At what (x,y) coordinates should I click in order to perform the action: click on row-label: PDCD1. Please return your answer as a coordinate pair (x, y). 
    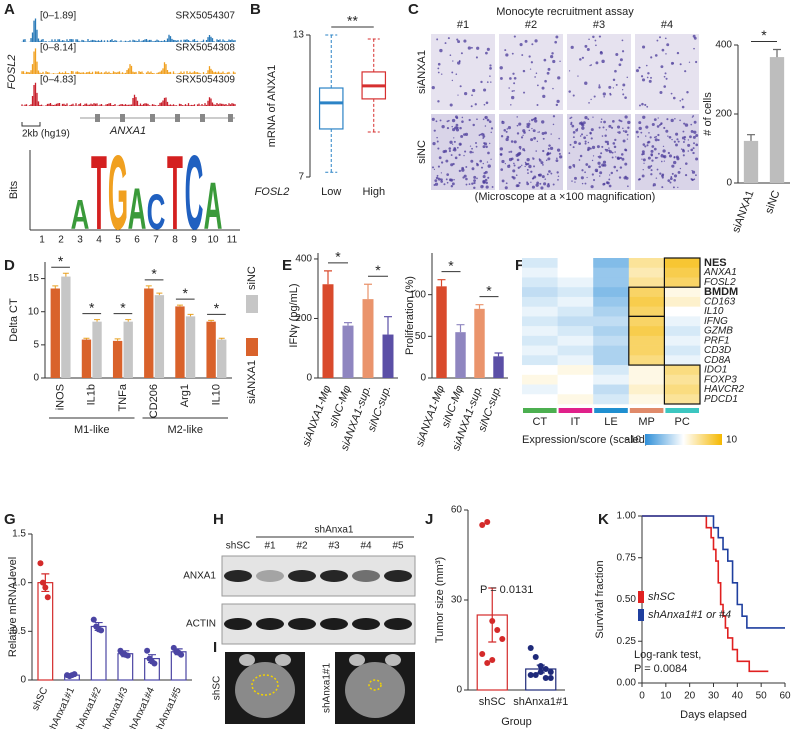
    Looking at the image, I should click on (721, 399).